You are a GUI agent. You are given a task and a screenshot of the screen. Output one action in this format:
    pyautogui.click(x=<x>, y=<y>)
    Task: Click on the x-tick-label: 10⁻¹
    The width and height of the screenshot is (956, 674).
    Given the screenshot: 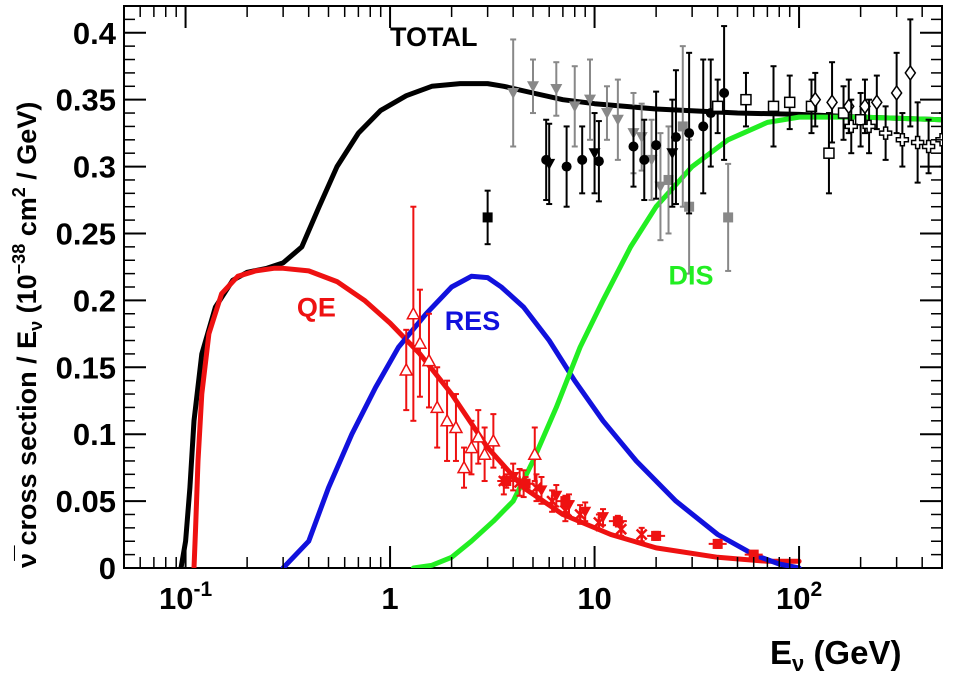 What is the action you would take?
    pyautogui.click(x=185, y=597)
    